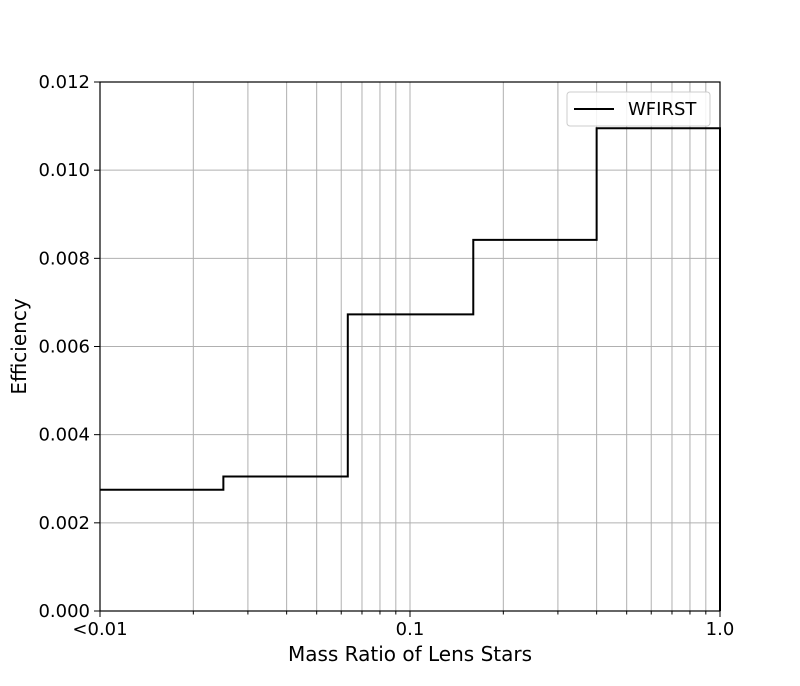 Image resolution: width=800 pixels, height=686 pixels. I want to click on y-axis-label: Efficiency, so click(19, 346).